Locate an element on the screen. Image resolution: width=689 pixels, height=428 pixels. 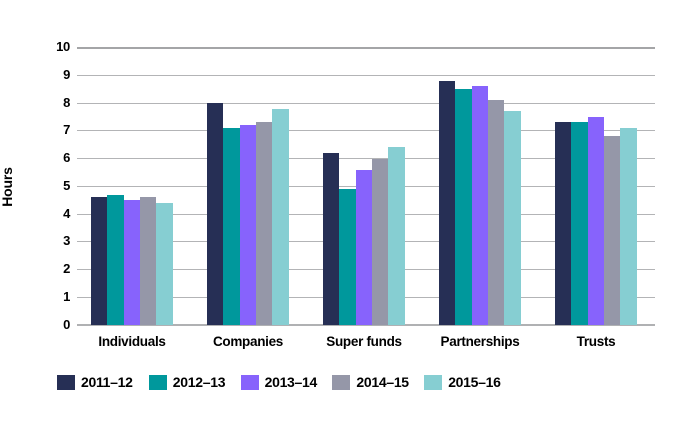
legend-item-2012-13: 2012–13 is located at coordinates (187, 382).